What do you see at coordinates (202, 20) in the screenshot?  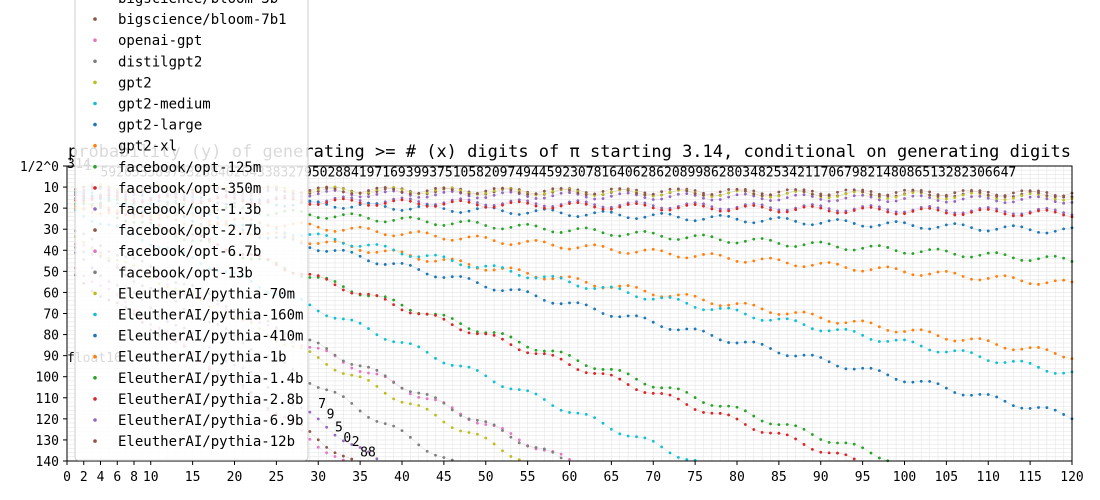 I see `legend-entry: bigscience/bloom-7b1` at bounding box center [202, 20].